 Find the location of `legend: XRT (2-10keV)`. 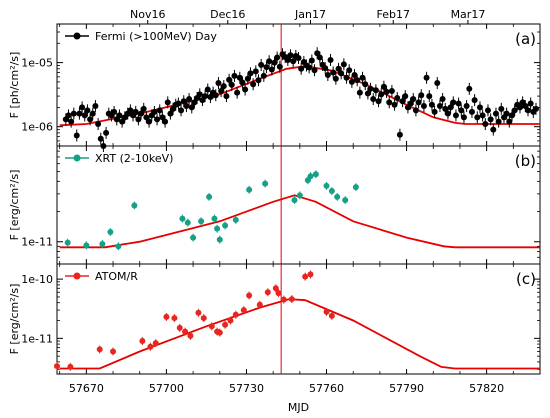

legend: XRT (2-10keV) is located at coordinates (119, 158).